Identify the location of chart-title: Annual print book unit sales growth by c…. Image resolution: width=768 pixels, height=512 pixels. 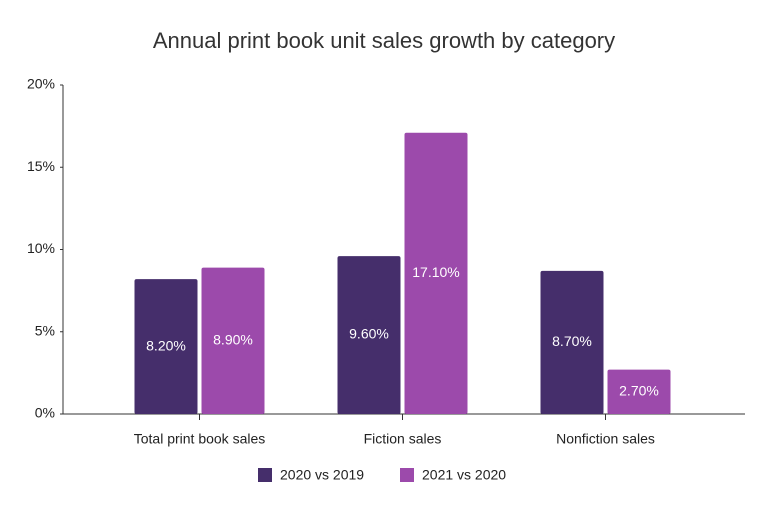
(384, 40).